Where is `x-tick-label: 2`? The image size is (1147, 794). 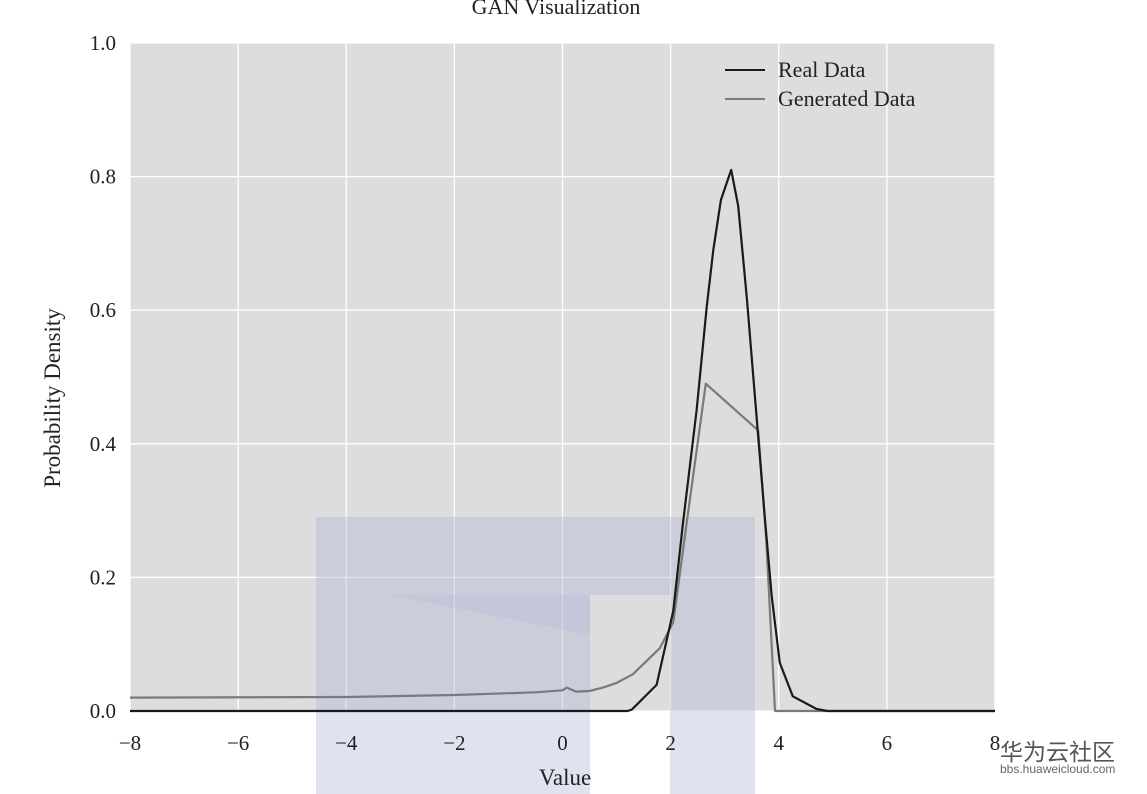
x-tick-label: 2 is located at coordinates (670, 743).